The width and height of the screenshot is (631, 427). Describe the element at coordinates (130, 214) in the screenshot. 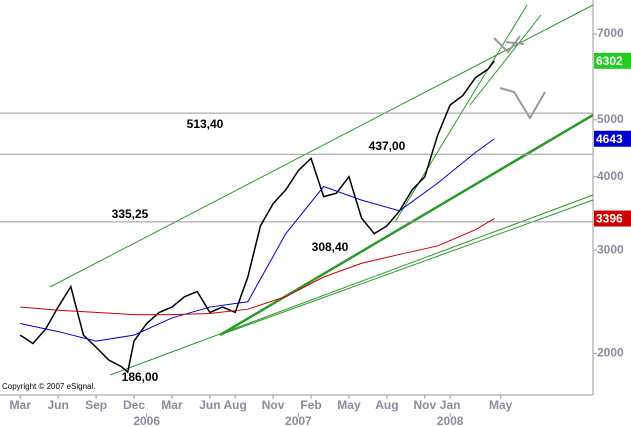

I see `annotation: 335,25` at that location.